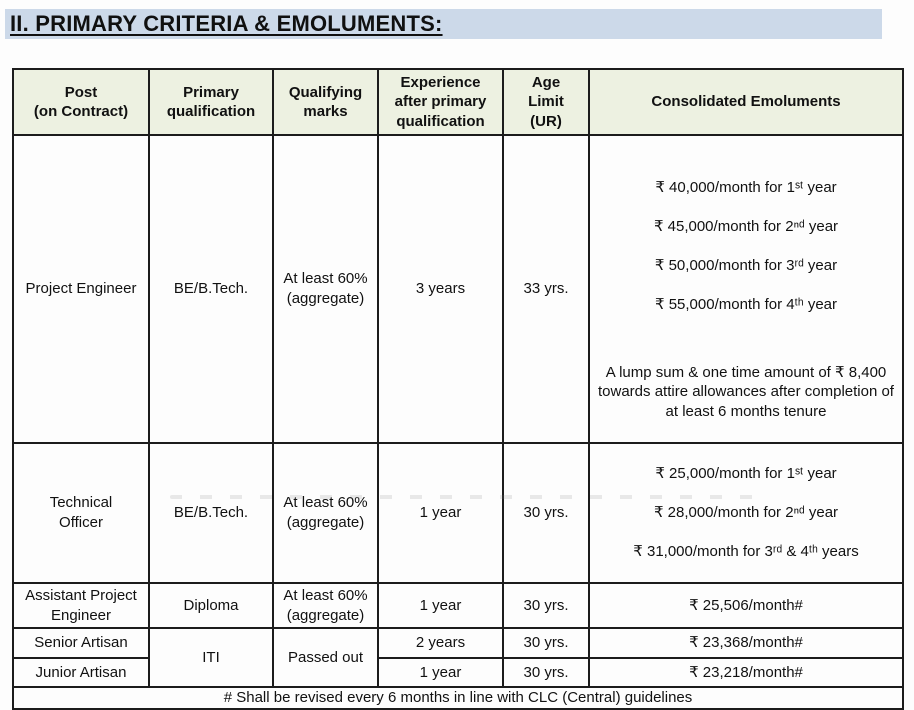  What do you see at coordinates (81, 672) in the screenshot?
I see `cell-post: Junior Artisan` at bounding box center [81, 672].